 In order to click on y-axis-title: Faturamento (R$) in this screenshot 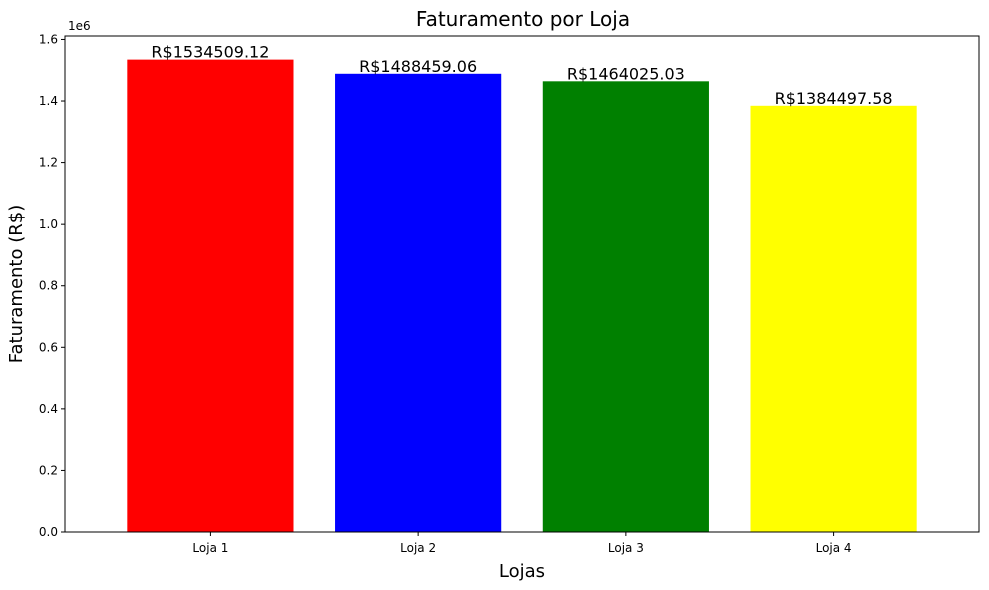, I will do `click(16, 284)`.